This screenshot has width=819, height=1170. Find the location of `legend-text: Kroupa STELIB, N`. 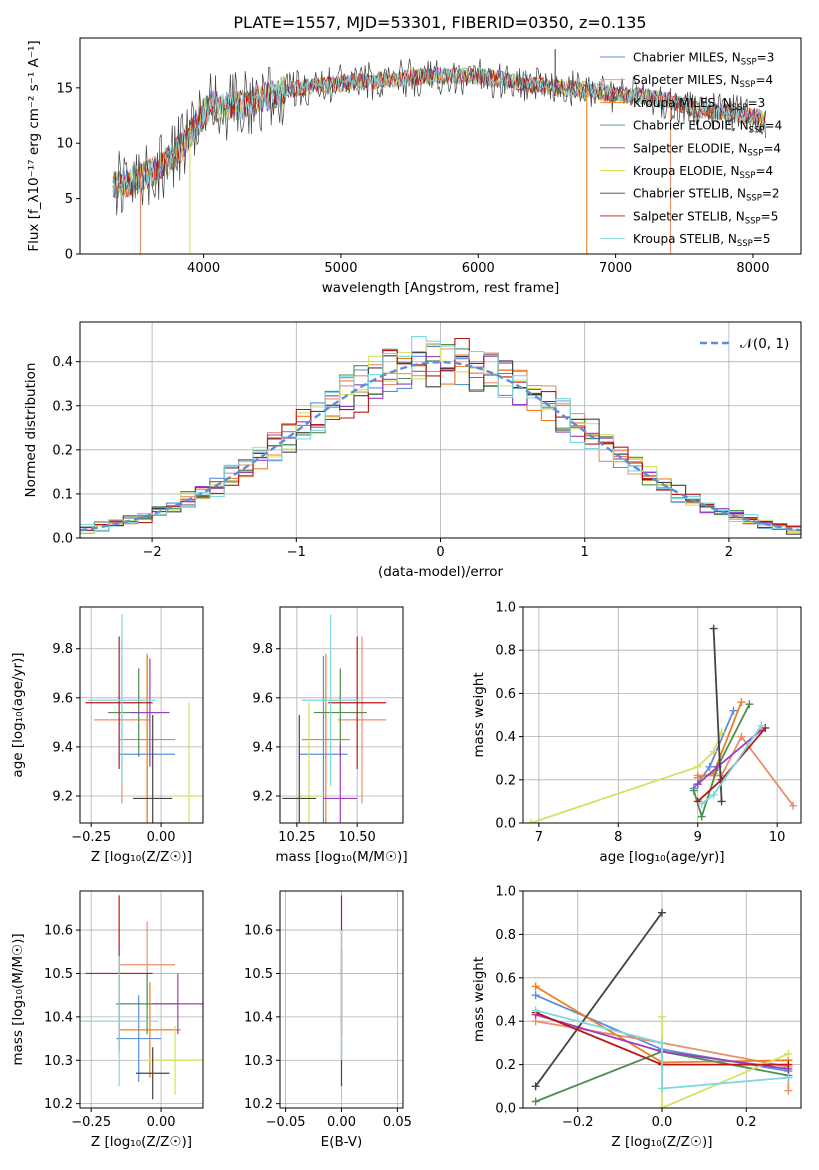

legend-text: Kroupa STELIB, N is located at coordinates (685, 239).